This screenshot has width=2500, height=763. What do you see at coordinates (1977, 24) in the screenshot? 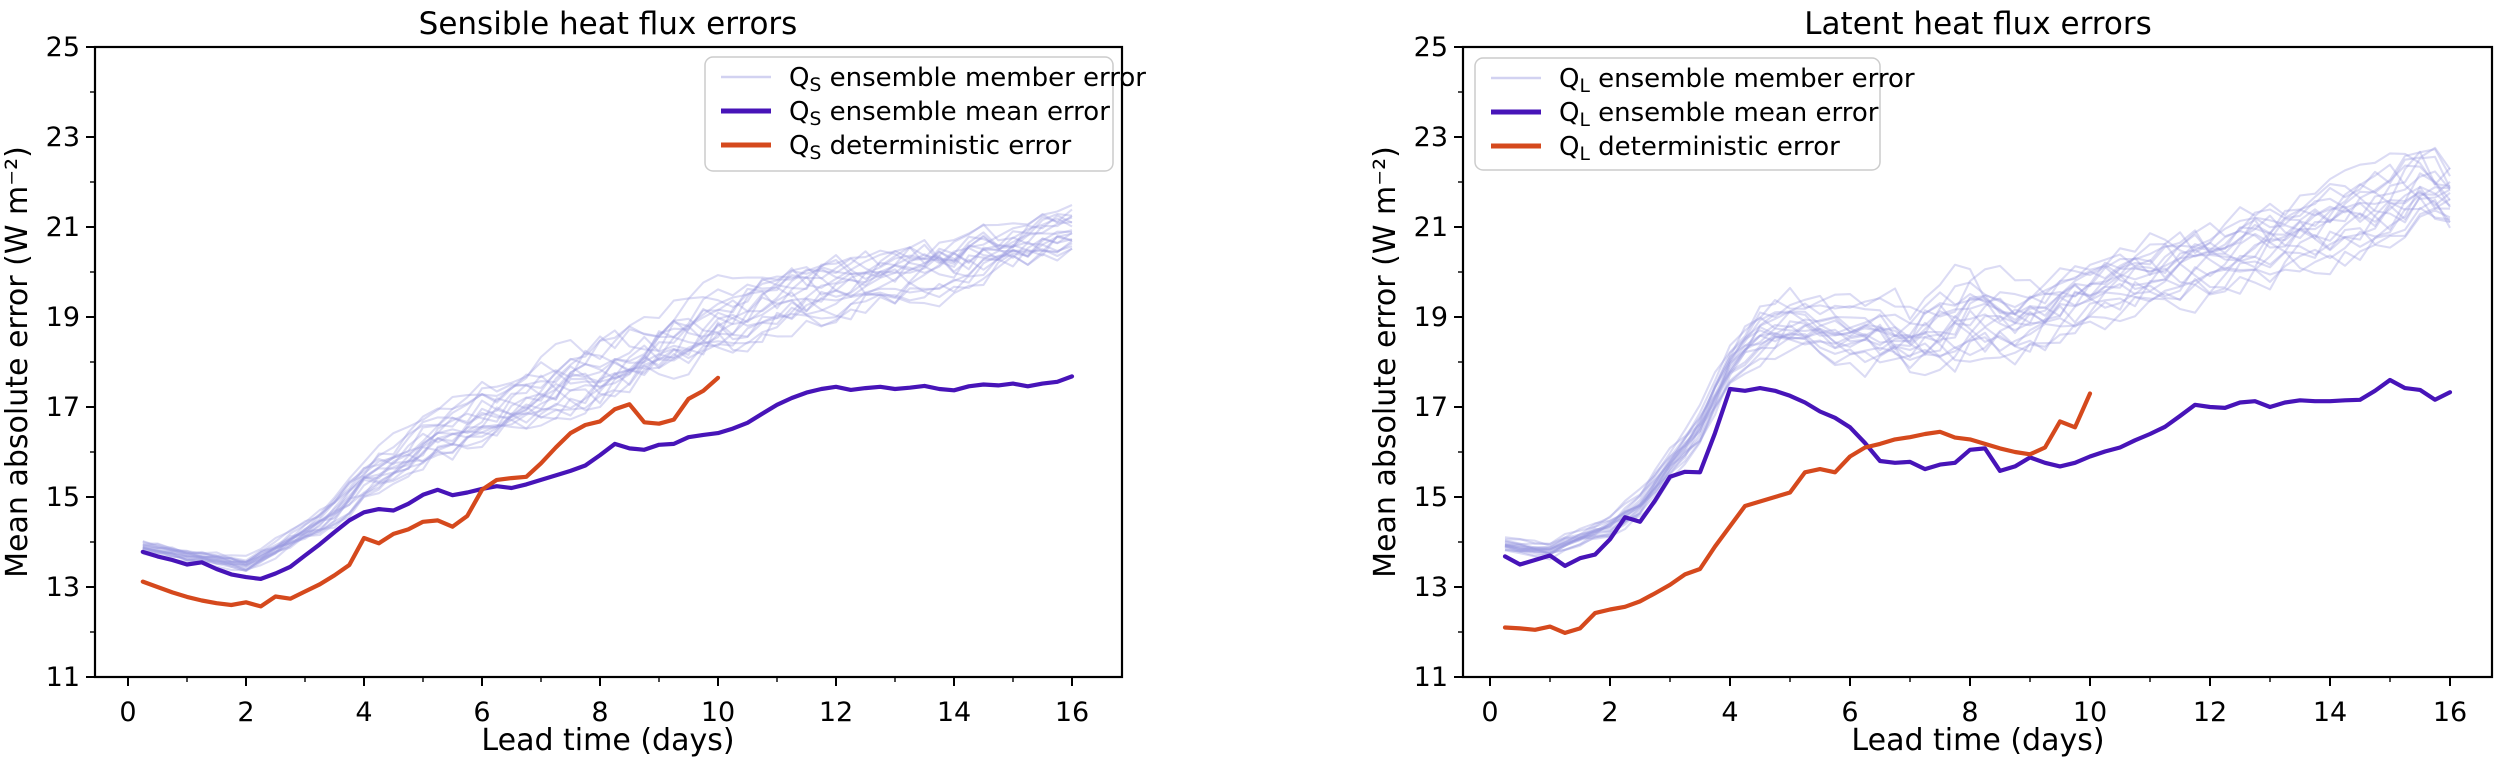
I see `chart-title: Latent heat flux errors` at bounding box center [1977, 24].